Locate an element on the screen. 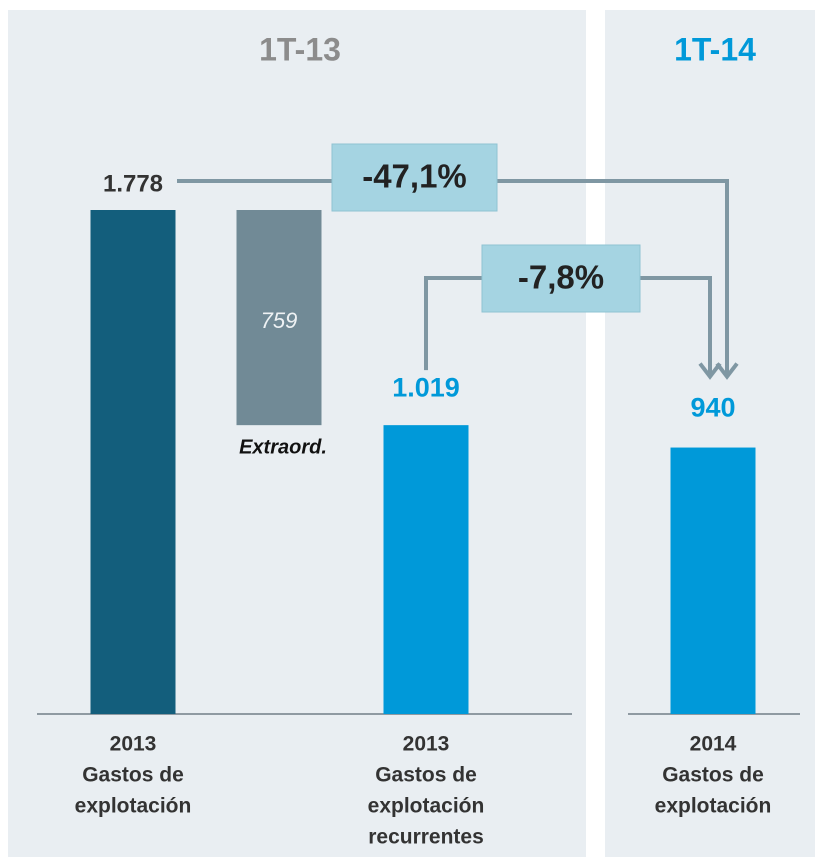 This screenshot has width=815, height=857. value-label: 759 is located at coordinates (279, 320).